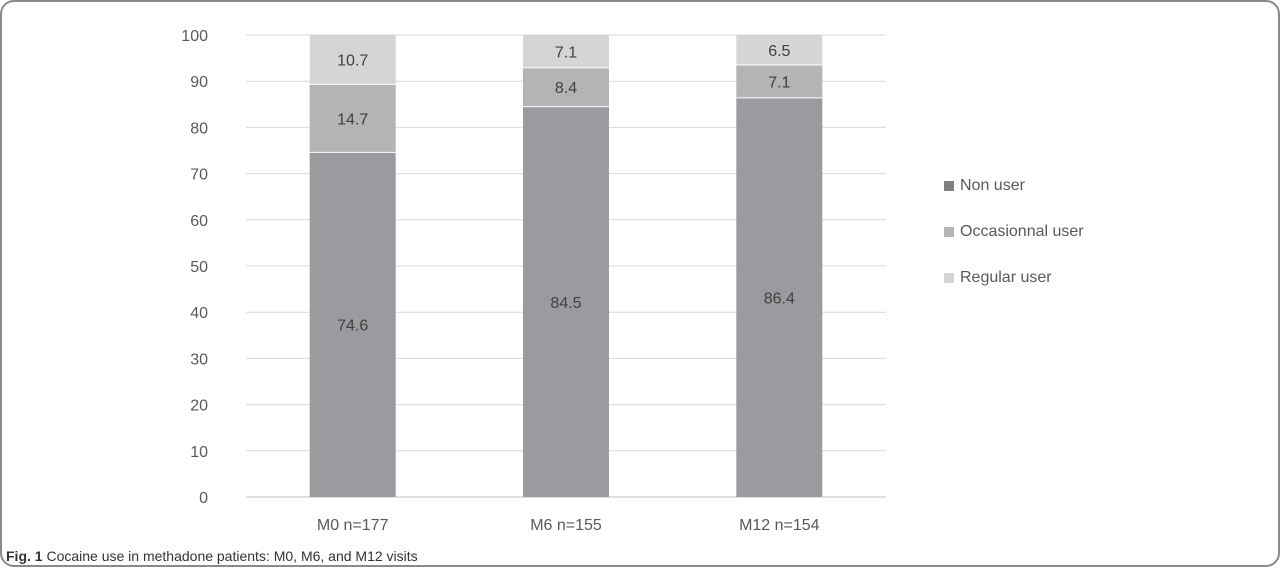 This screenshot has height=571, width=1284. What do you see at coordinates (199, 406) in the screenshot?
I see `y-tick-label: 20` at bounding box center [199, 406].